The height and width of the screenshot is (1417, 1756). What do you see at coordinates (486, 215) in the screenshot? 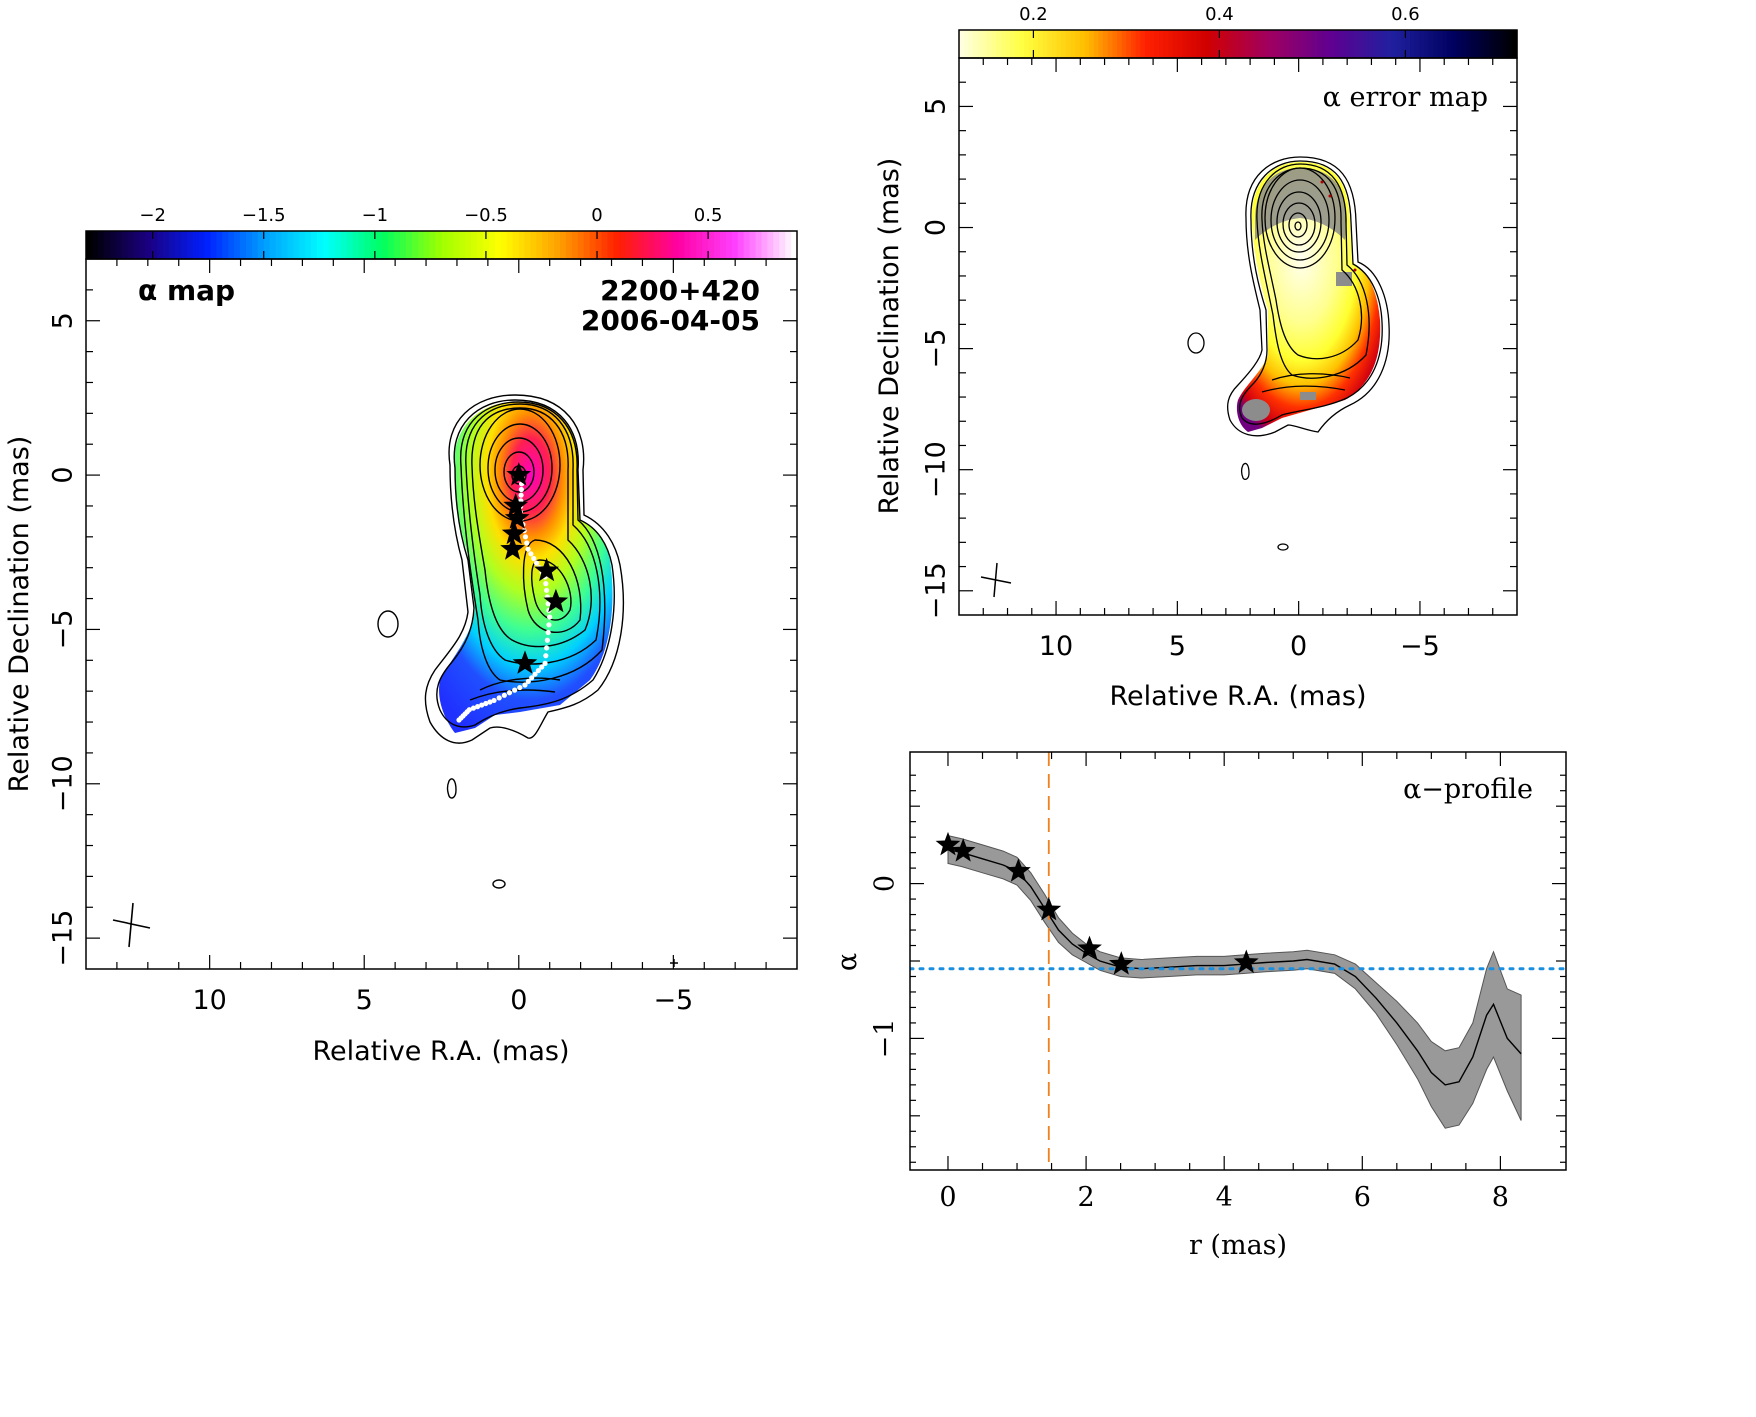
I see `colorbar-tick-label: −0.5` at bounding box center [486, 215].